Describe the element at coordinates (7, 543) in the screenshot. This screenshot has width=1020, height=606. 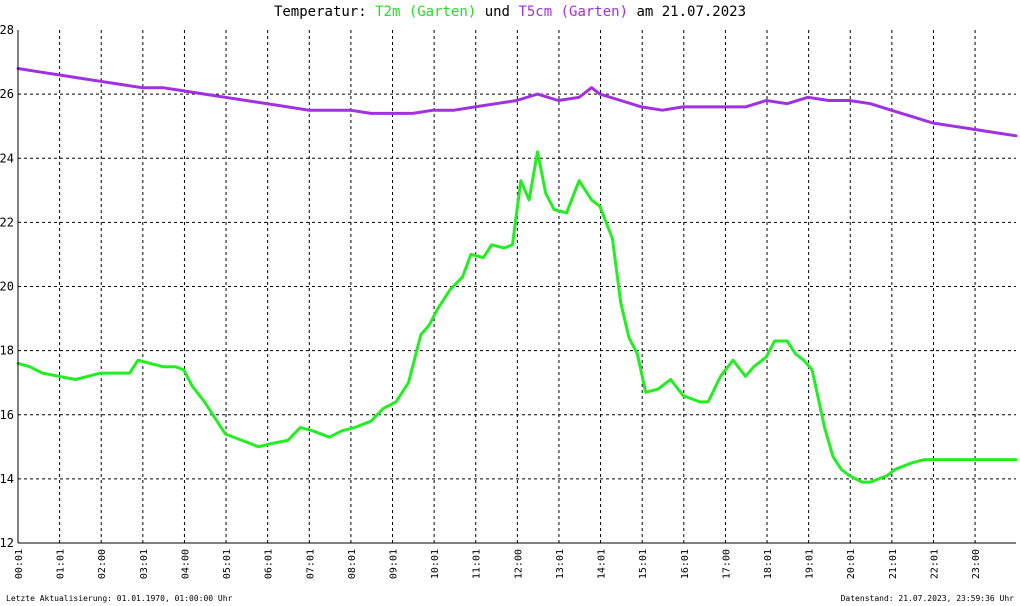
I see `y-tick-label: 12` at that location.